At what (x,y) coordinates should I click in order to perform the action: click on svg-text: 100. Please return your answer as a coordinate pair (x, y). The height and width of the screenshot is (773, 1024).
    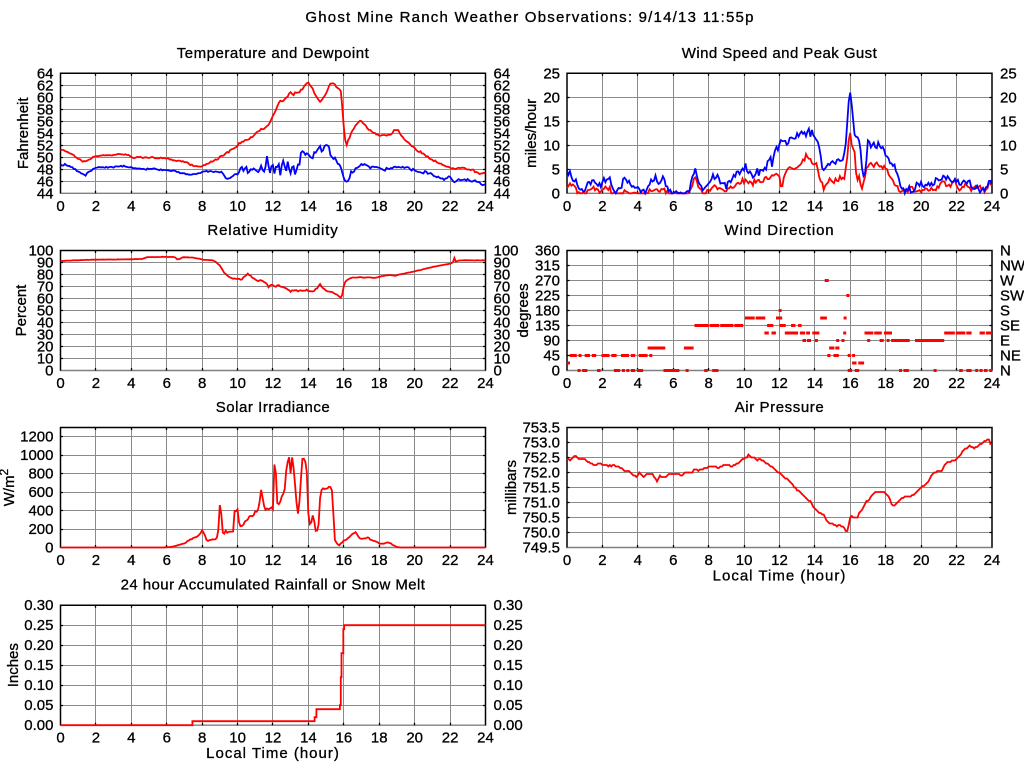
    Looking at the image, I should click on (506, 251).